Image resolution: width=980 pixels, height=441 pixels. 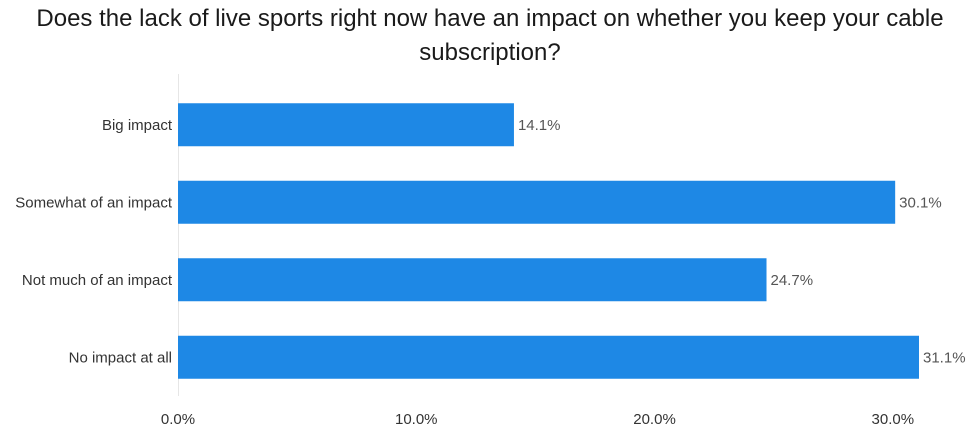 I want to click on value-label: 31.1%, so click(x=944, y=357).